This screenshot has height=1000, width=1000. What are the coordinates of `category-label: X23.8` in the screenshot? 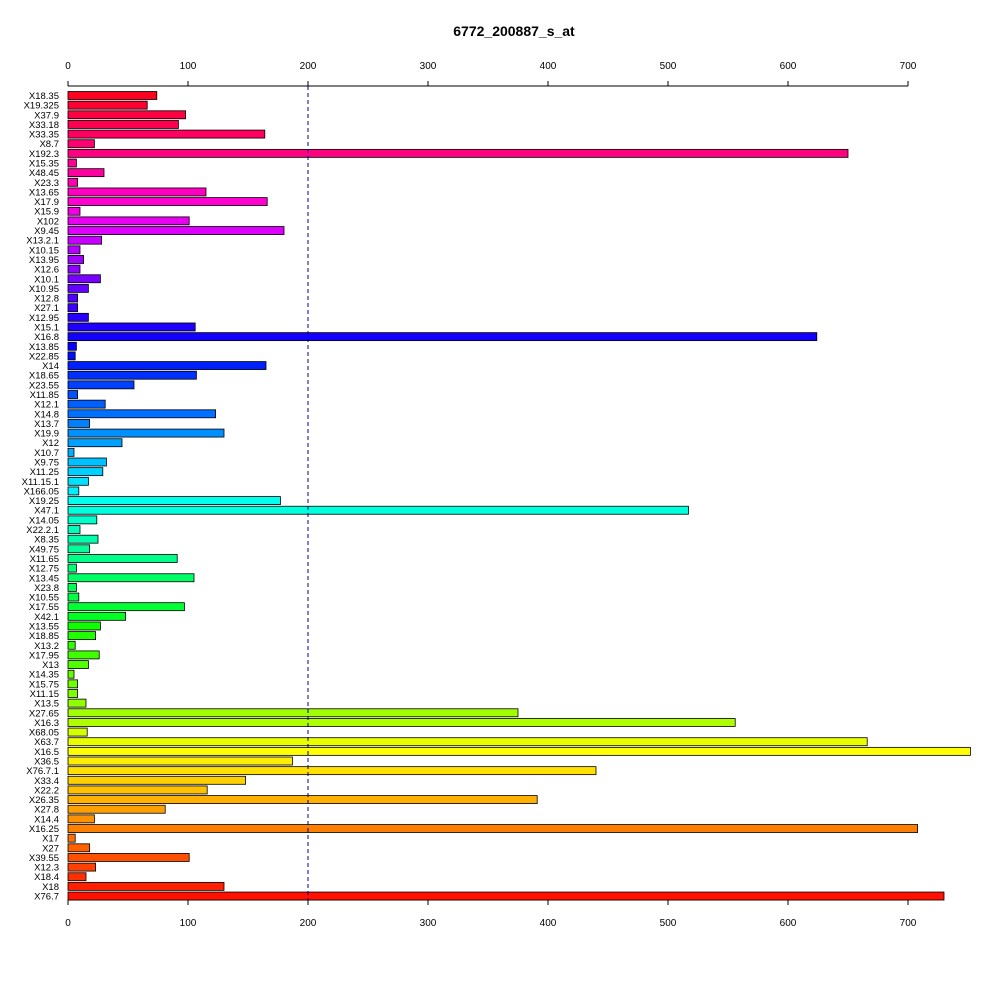 It's located at (46, 588).